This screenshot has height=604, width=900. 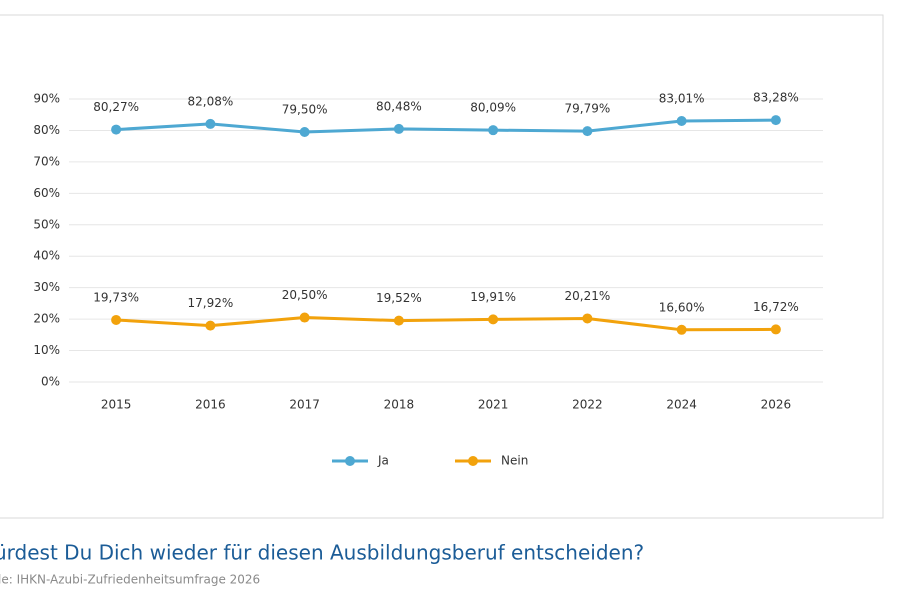 What do you see at coordinates (776, 307) in the screenshot?
I see `data-label: 16,72%` at bounding box center [776, 307].